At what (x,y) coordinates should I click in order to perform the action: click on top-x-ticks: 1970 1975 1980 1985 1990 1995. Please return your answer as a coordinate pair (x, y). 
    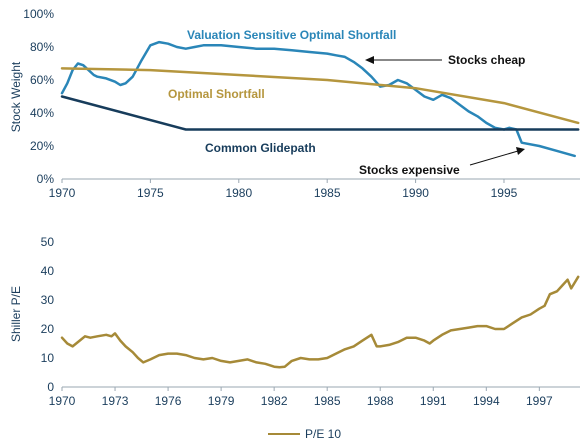
    Looking at the image, I should click on (283, 189).